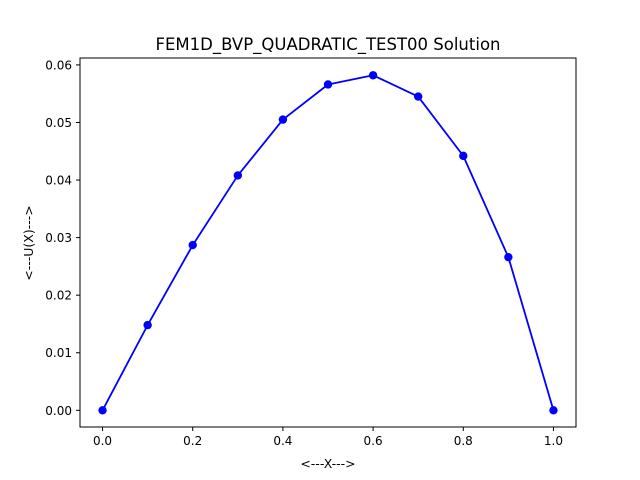 The image size is (640, 480). What do you see at coordinates (463, 441) in the screenshot?
I see `x-tick-label: 0.8` at bounding box center [463, 441].